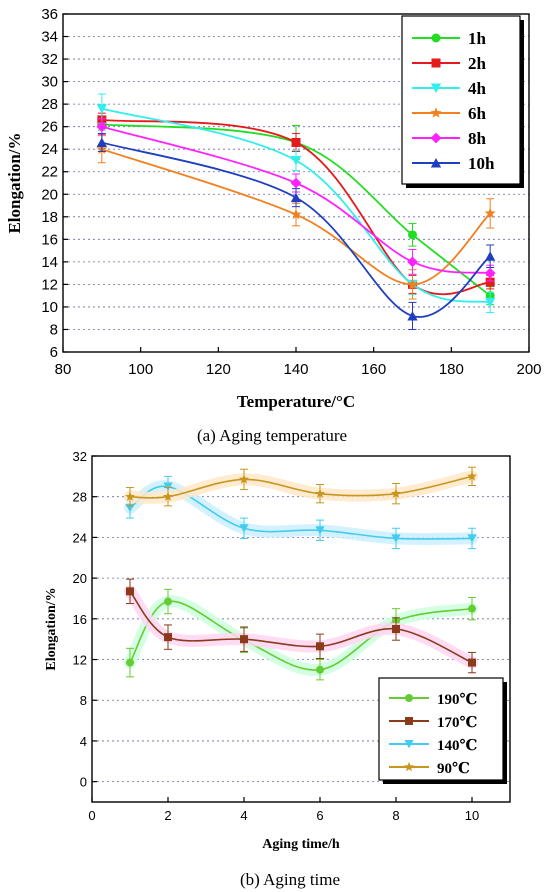  Describe the element at coordinates (49, 307) in the screenshot. I see `chart-a-ytick-label: 10` at that location.